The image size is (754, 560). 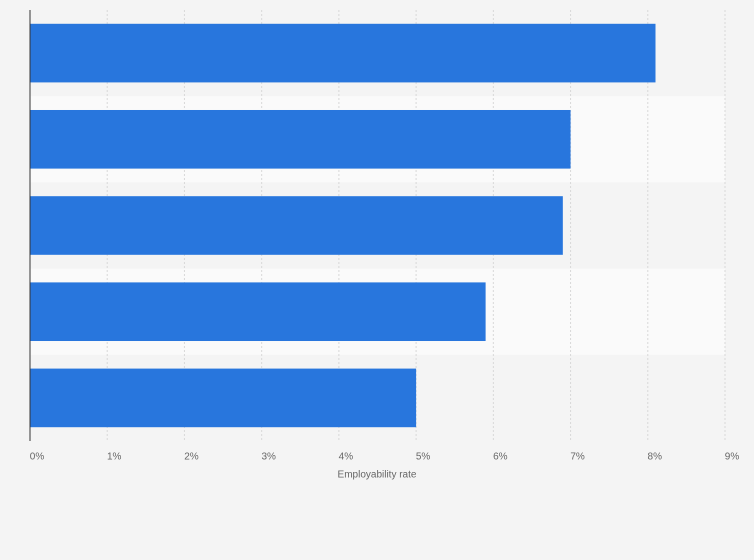 I want to click on x-tick-label: 4%, so click(x=346, y=457).